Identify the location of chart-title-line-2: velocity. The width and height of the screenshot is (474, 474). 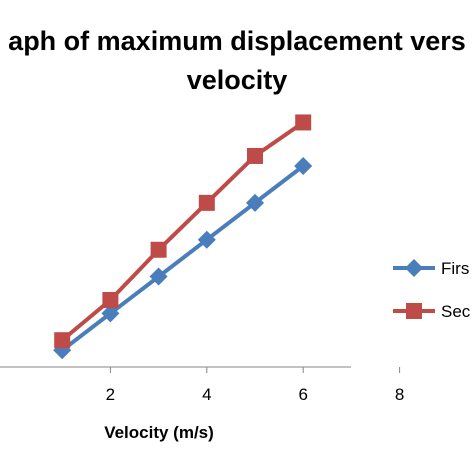
(237, 80).